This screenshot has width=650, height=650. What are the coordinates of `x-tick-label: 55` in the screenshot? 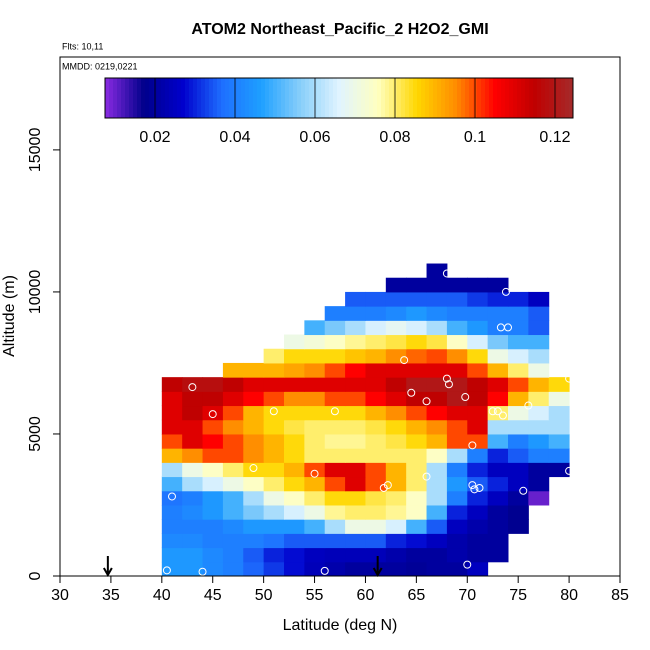 It's located at (315, 595).